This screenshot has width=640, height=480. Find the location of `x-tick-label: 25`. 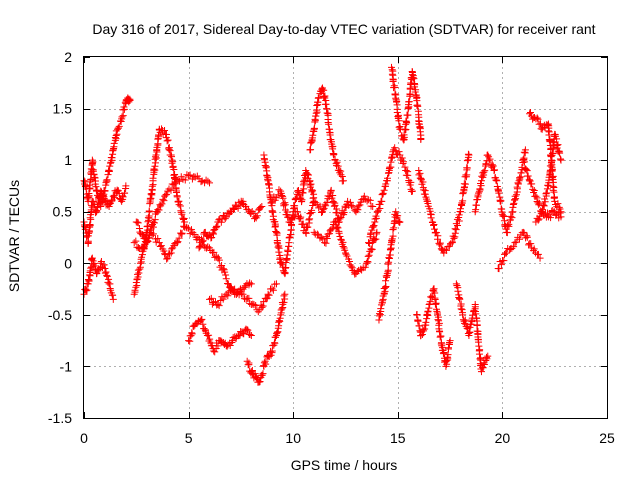

x-tick-label: 25 is located at coordinates (607, 438).